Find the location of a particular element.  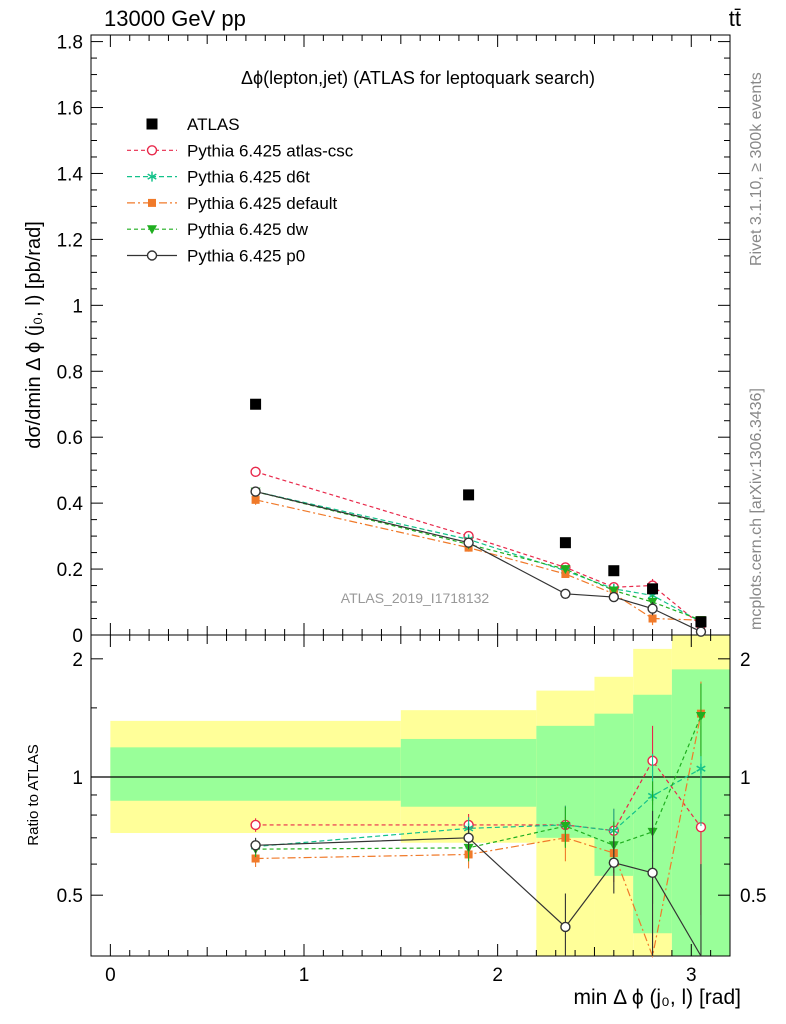

y-tick-label: 1.8 is located at coordinates (70, 43).